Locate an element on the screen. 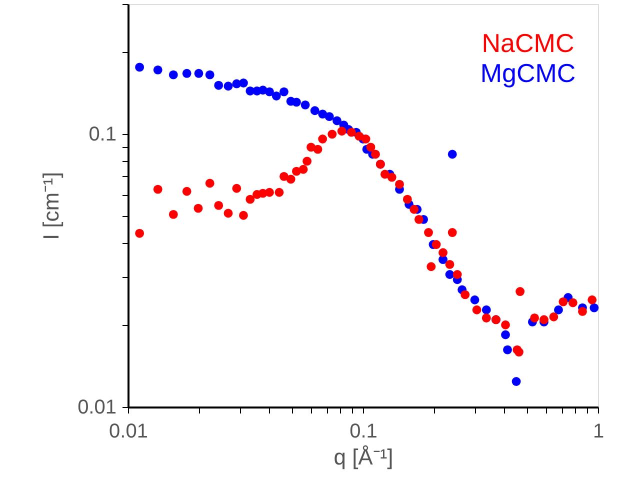 This screenshot has height=497, width=619. text: NaCMC is located at coordinates (528, 43).